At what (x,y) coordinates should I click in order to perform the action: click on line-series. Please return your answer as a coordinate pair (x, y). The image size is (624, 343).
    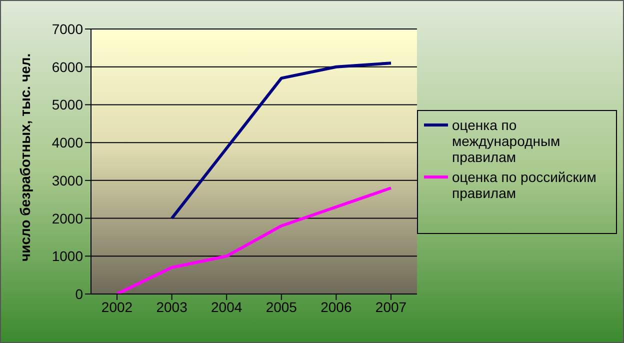
    Looking at the image, I should click on (254, 240).